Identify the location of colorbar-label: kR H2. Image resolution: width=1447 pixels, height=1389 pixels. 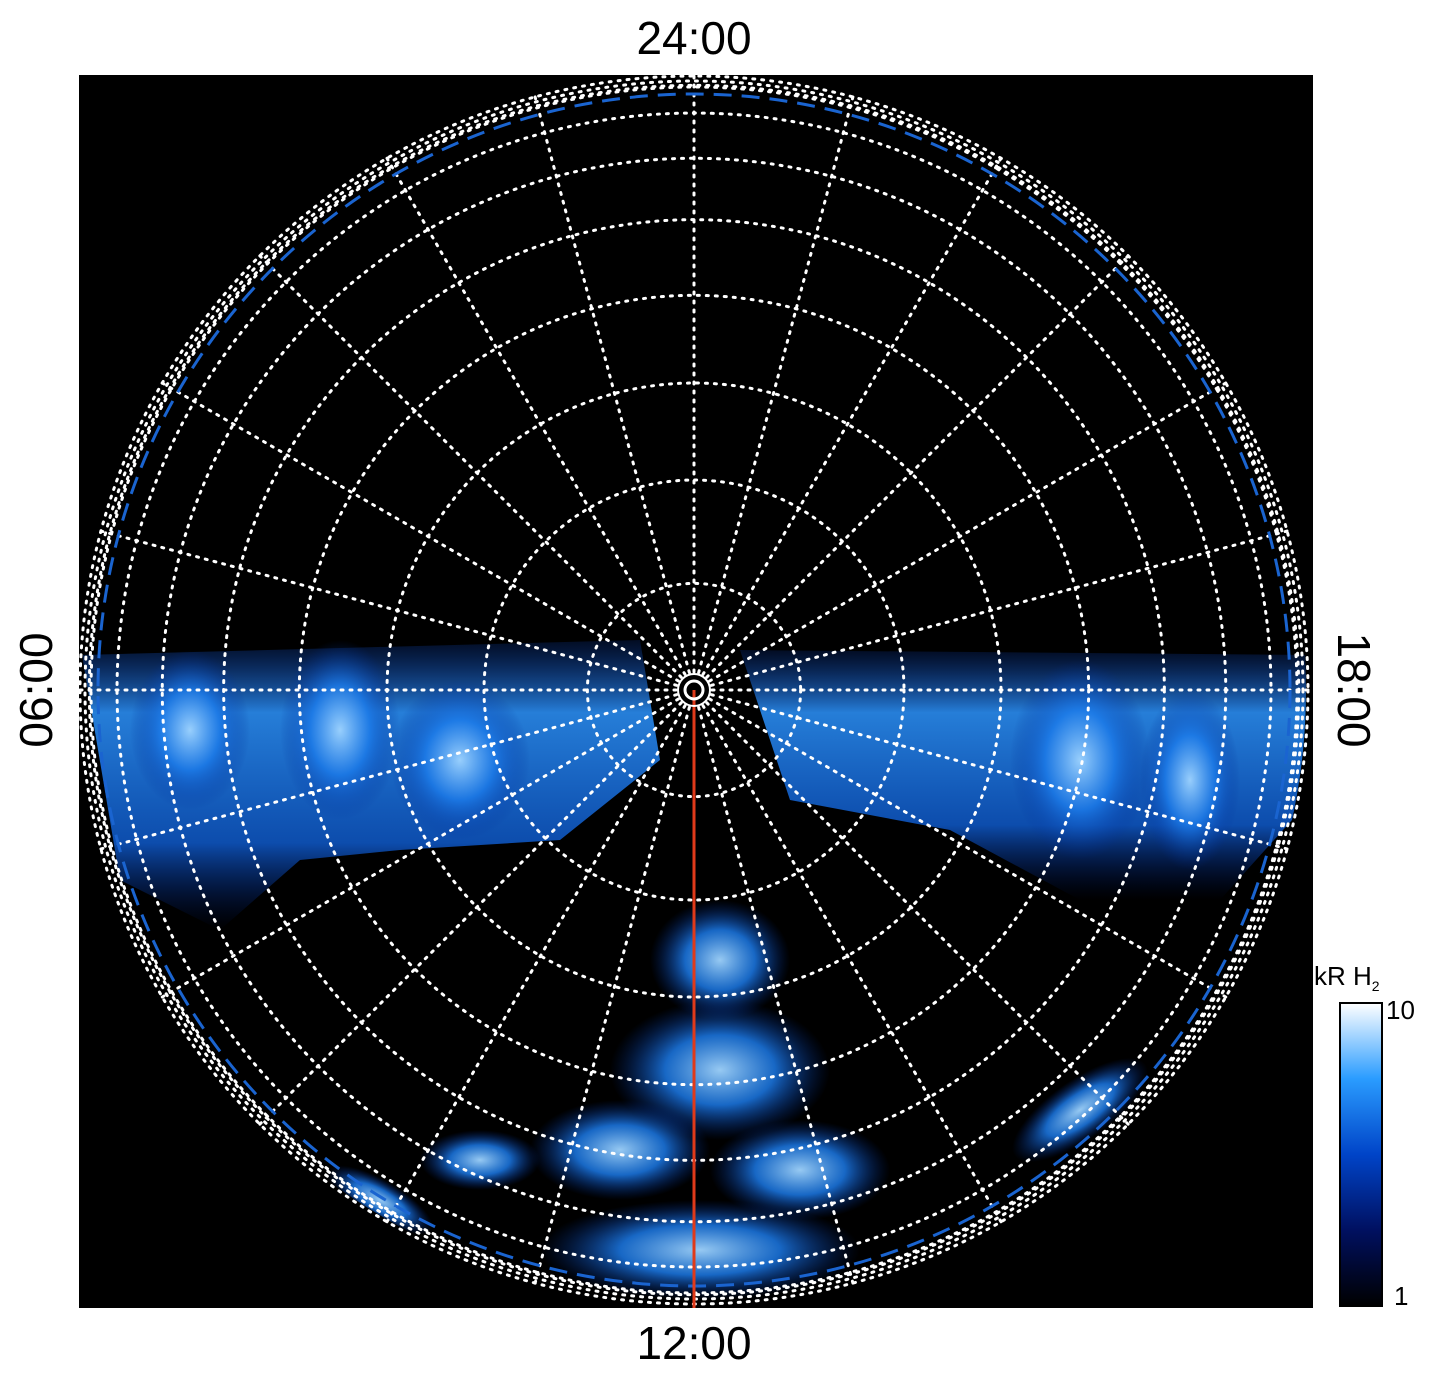
(1347, 977).